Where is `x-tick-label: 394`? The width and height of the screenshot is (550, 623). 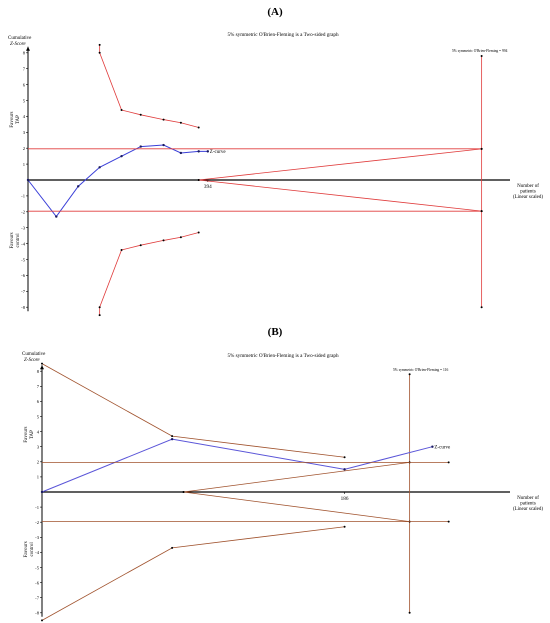 x-tick-label: 394 is located at coordinates (208, 187).